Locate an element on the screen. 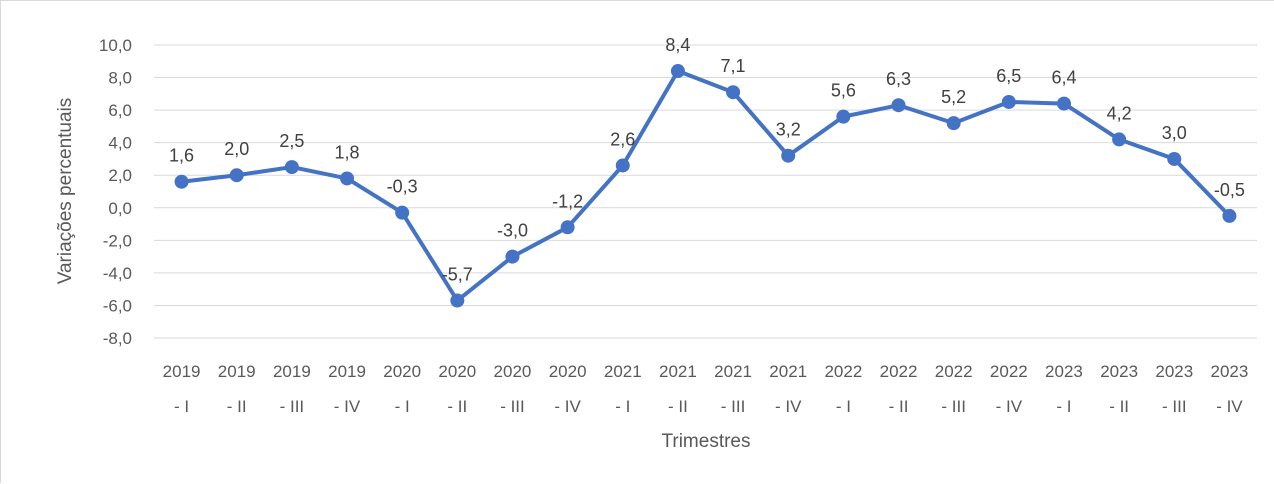 Image resolution: width=1274 pixels, height=484 pixels. data-label: 4,2 is located at coordinates (1119, 113).